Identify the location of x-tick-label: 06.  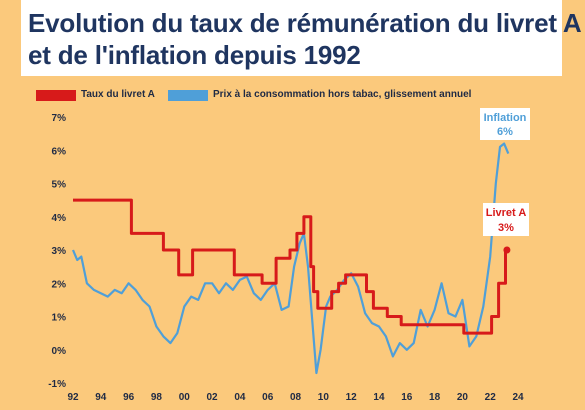
(268, 397).